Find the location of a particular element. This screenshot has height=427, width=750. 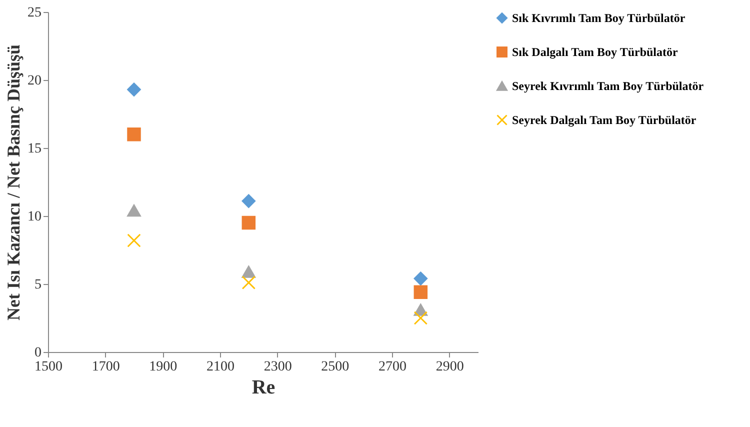

x-tick-label: 2100 is located at coordinates (220, 367).